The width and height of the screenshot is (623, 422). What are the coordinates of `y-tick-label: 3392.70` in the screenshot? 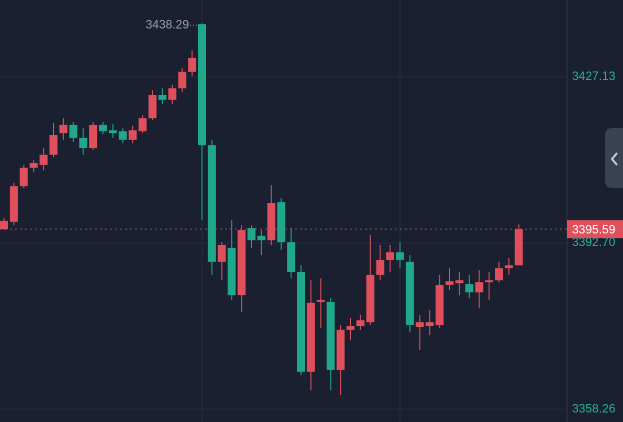 It's located at (594, 242).